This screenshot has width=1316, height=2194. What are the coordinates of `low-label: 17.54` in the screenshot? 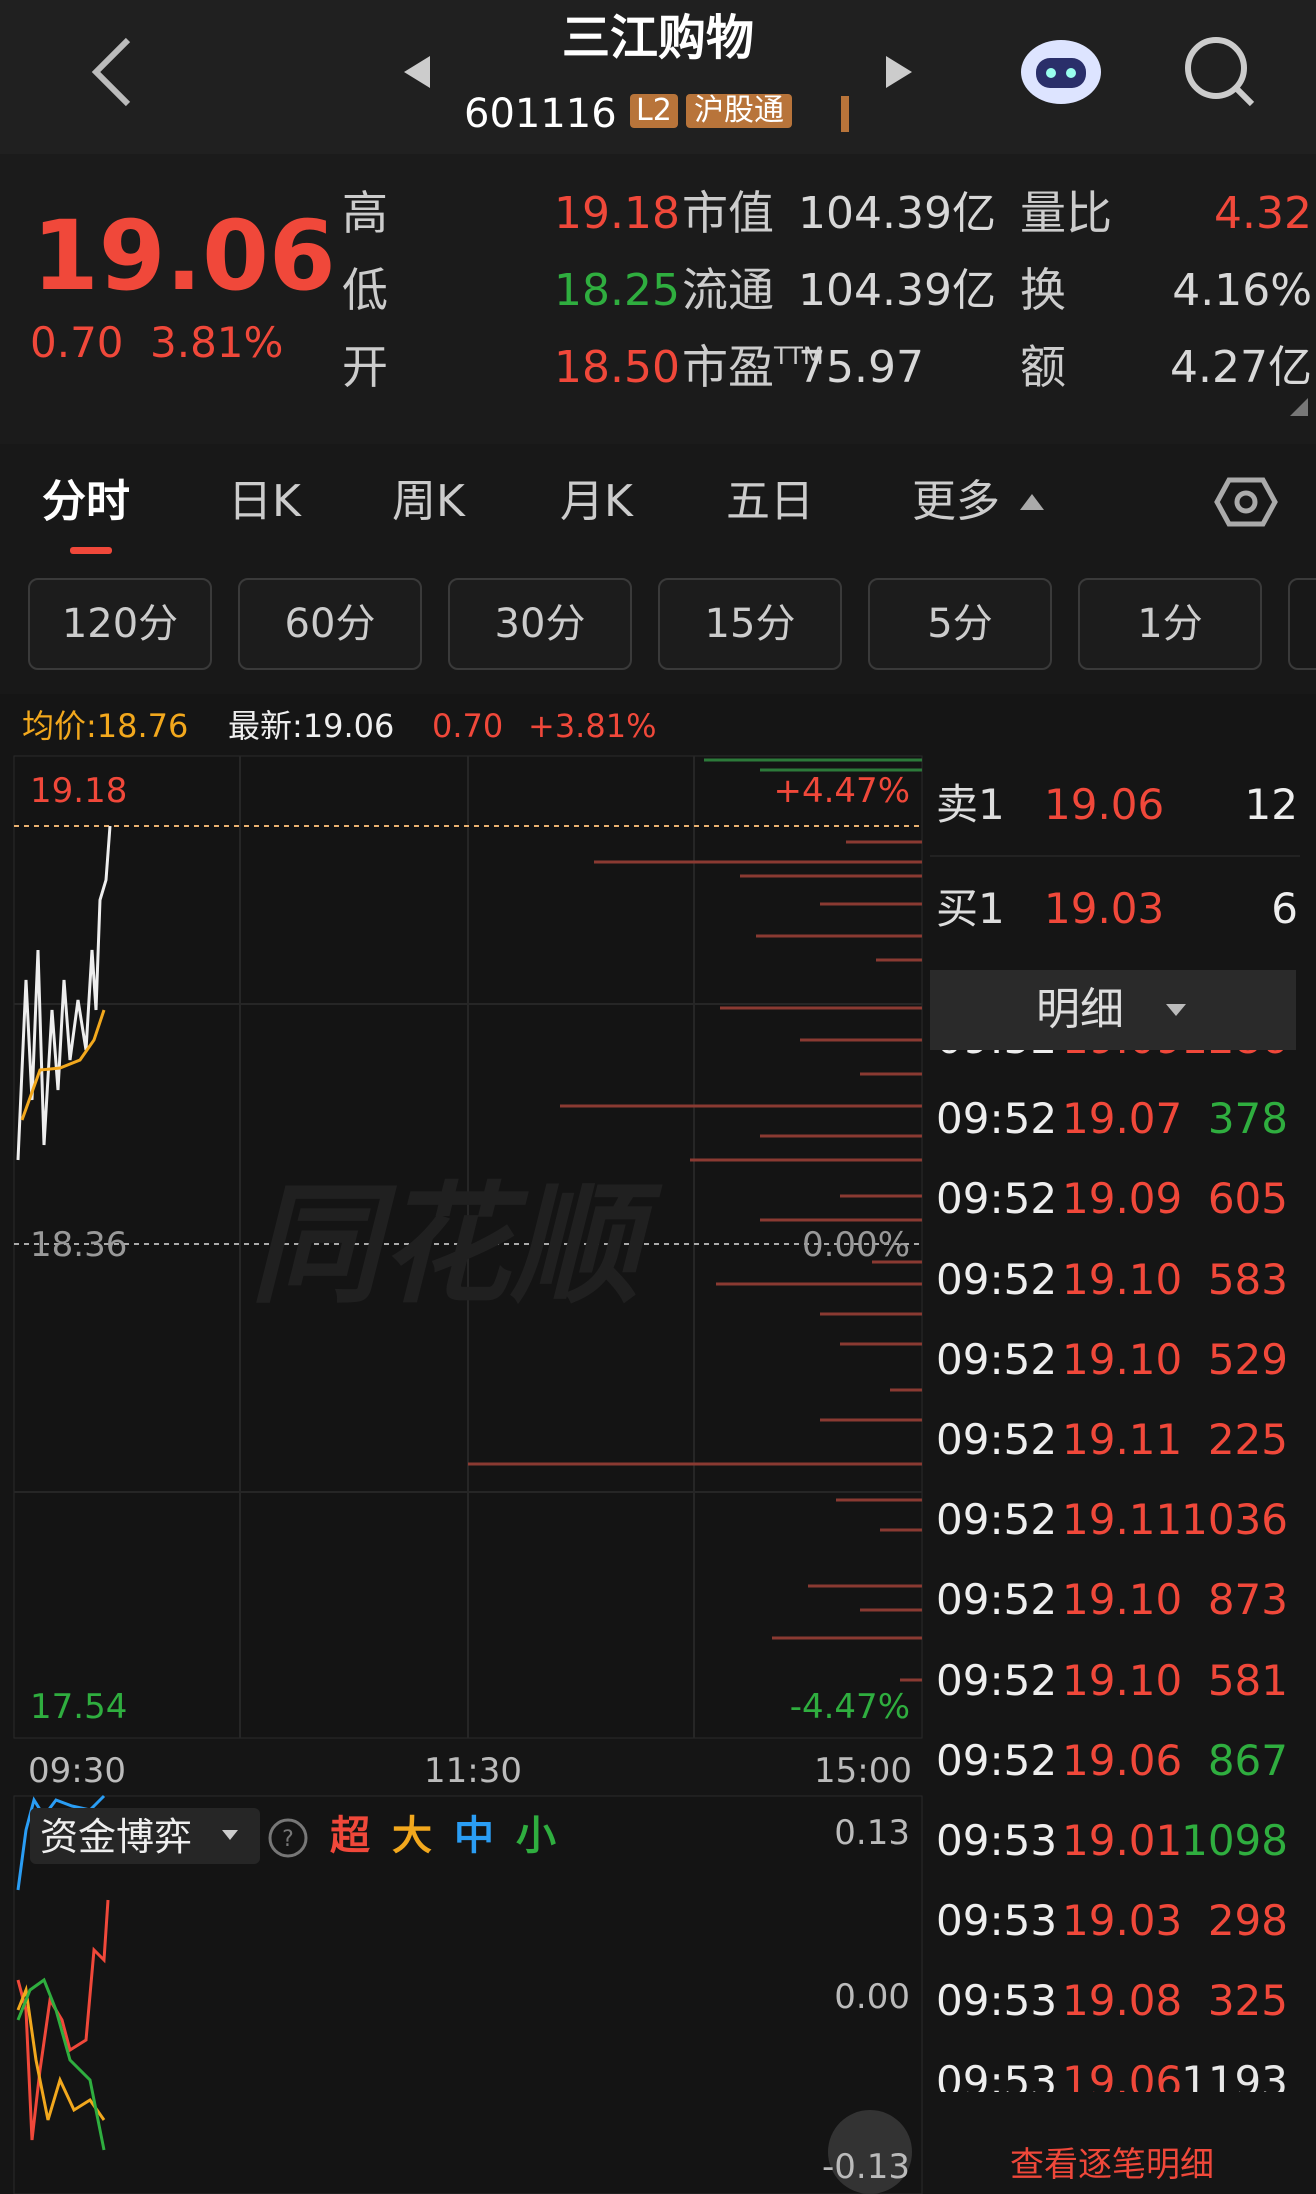 It's located at (79, 1707).